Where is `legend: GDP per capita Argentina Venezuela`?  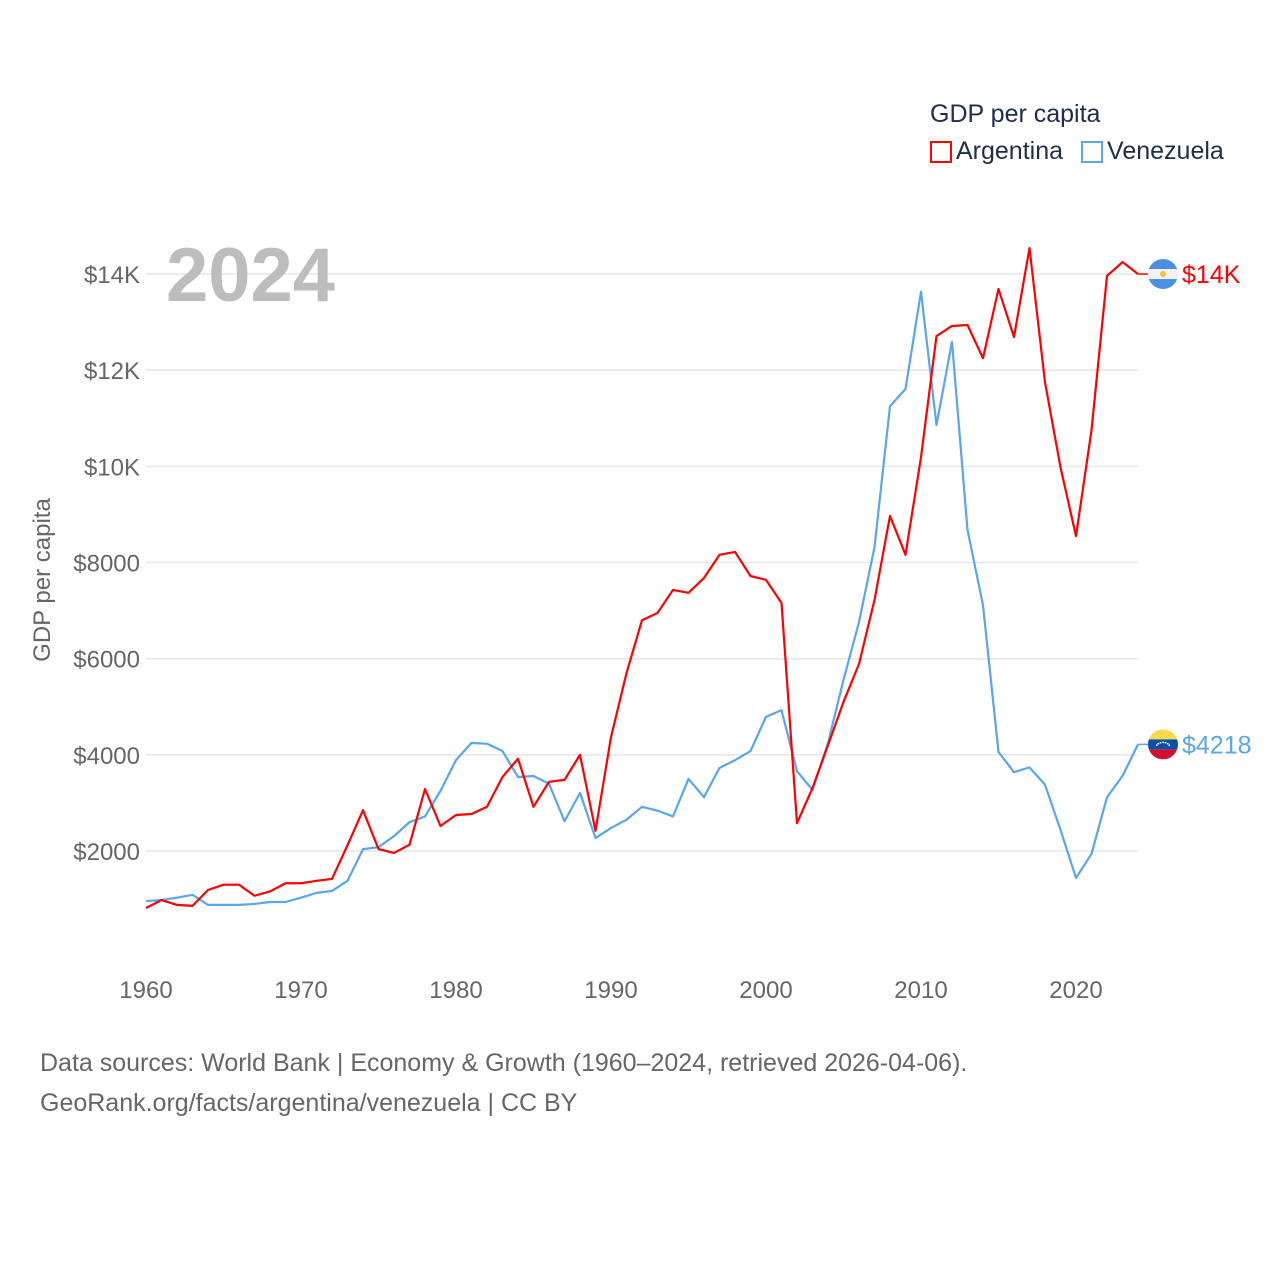 legend: GDP per capita Argentina Venezuela is located at coordinates (1077, 133).